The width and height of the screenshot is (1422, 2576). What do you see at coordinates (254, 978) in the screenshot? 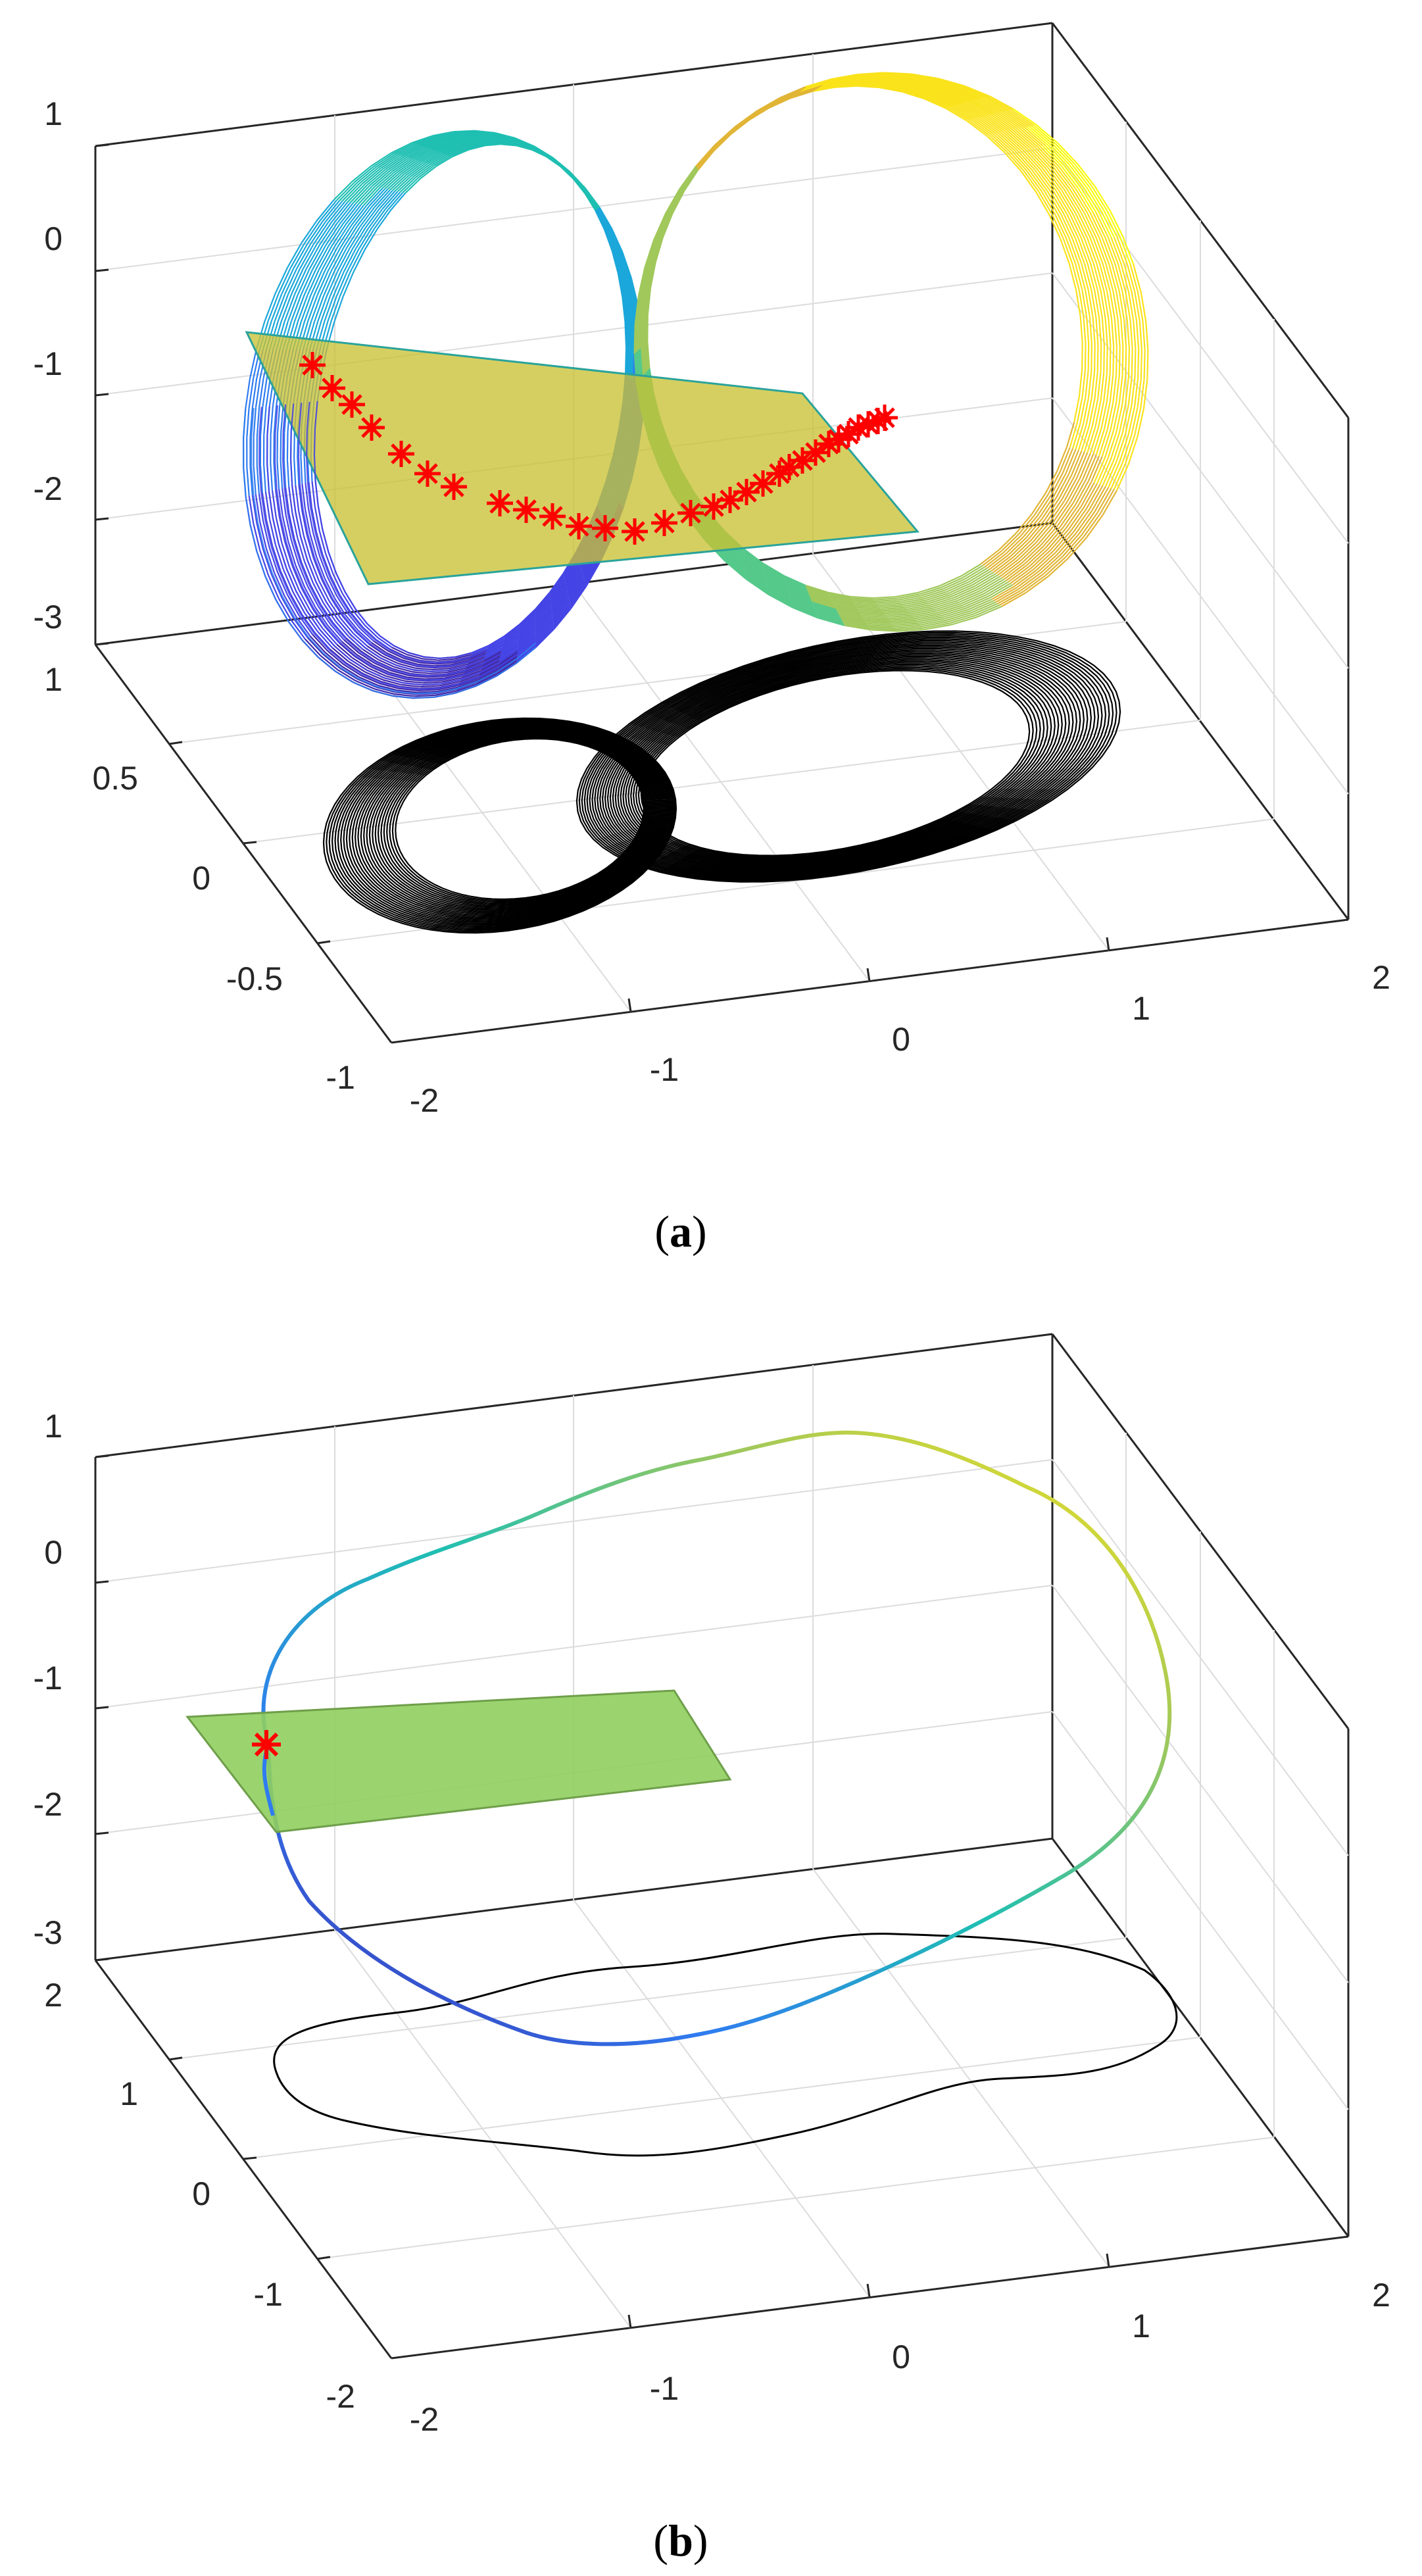
I see `y-tick-a-4: -0.5` at bounding box center [254, 978].